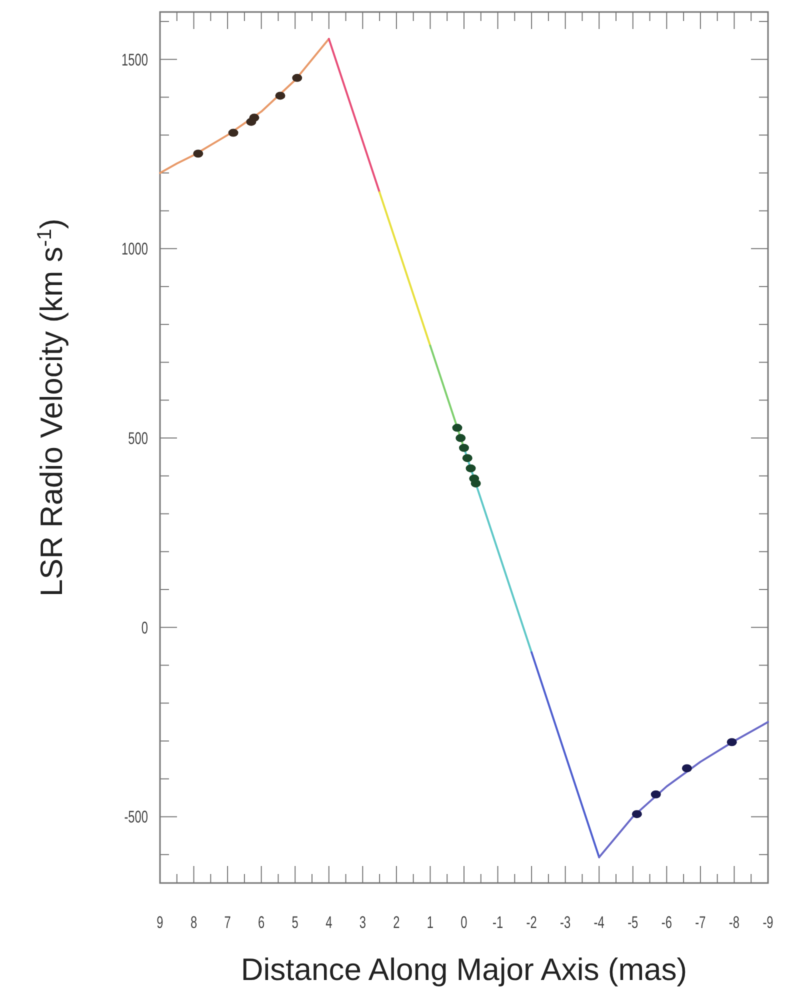  I want to click on x-tick-label: -9, so click(768, 923).